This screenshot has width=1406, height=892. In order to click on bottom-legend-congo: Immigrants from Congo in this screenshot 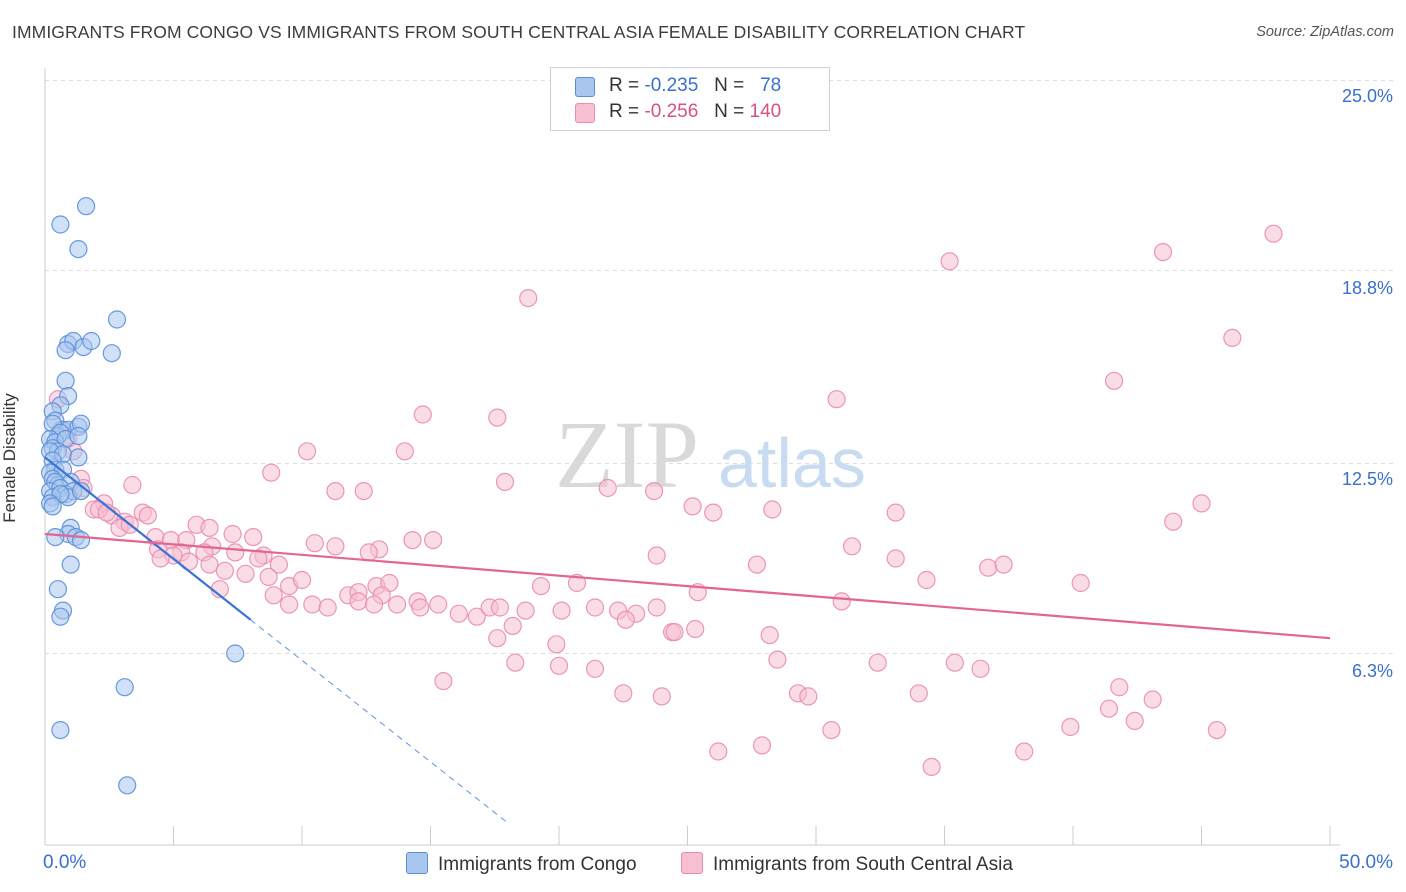, I will do `click(521, 864)`.